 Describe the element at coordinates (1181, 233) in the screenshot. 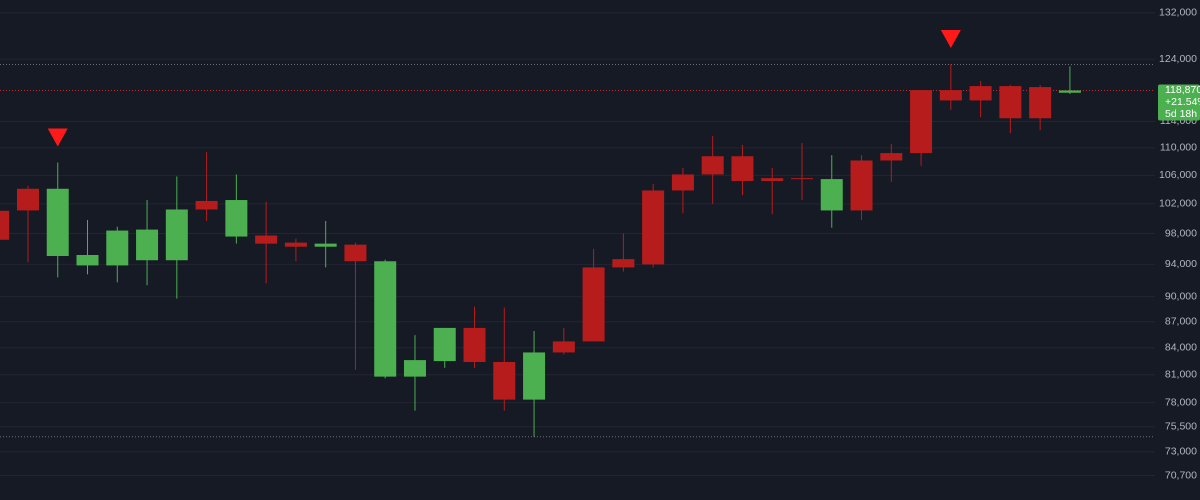

I see `y-tick-label: 98,000` at that location.